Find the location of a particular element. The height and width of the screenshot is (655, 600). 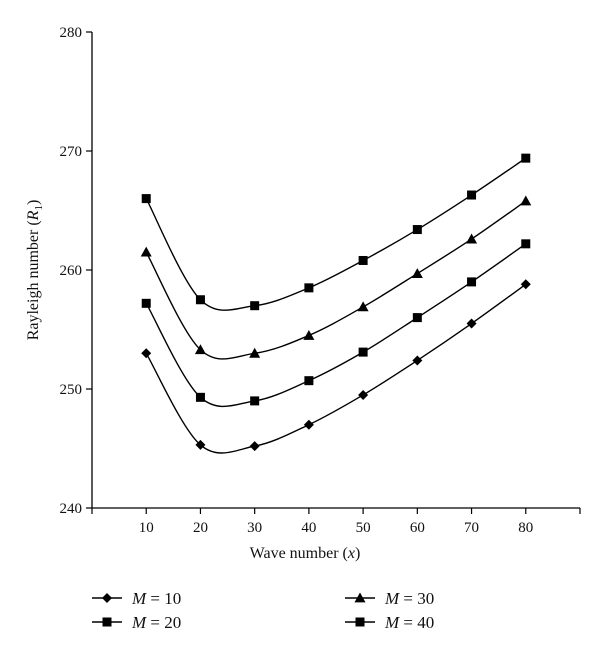

legend-label: M = 30 is located at coordinates (409, 598).